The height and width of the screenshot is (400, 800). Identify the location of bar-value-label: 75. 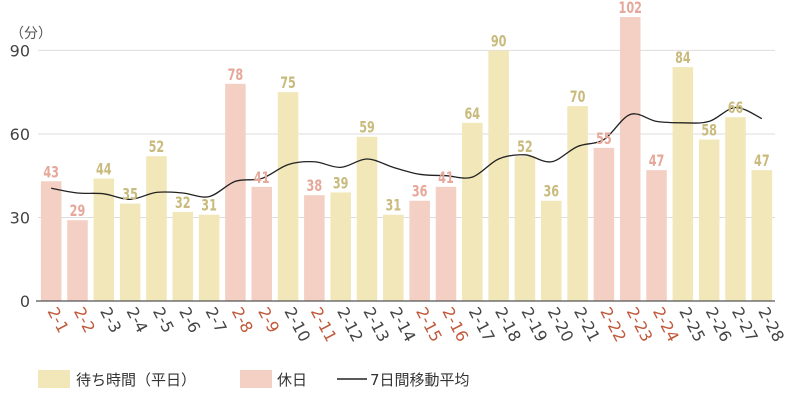
(288, 84).